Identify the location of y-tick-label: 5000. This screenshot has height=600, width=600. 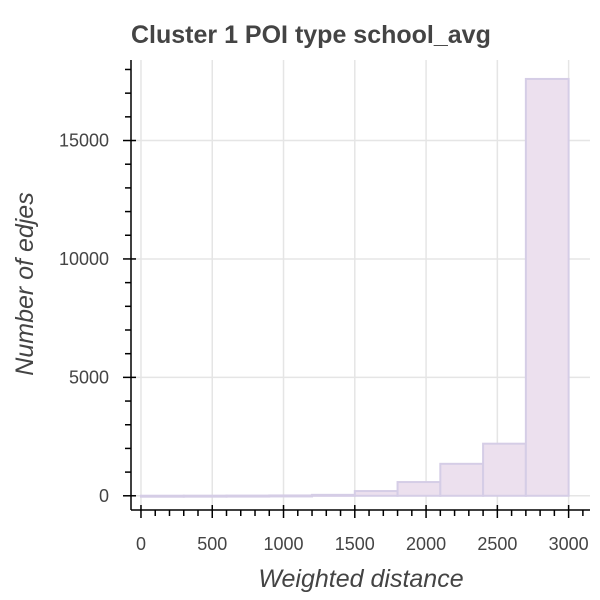
(89, 377).